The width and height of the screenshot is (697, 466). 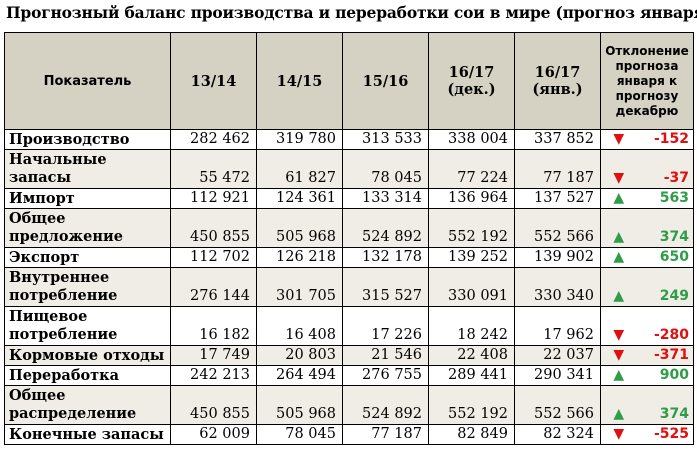 What do you see at coordinates (213, 375) in the screenshot?
I see `value-13-14: 242 213` at bounding box center [213, 375].